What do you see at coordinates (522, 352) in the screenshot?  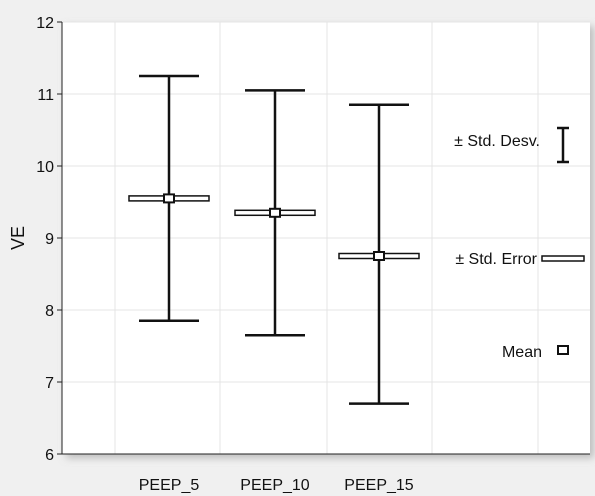 I see `legend-mean-label: Mean` at bounding box center [522, 352].